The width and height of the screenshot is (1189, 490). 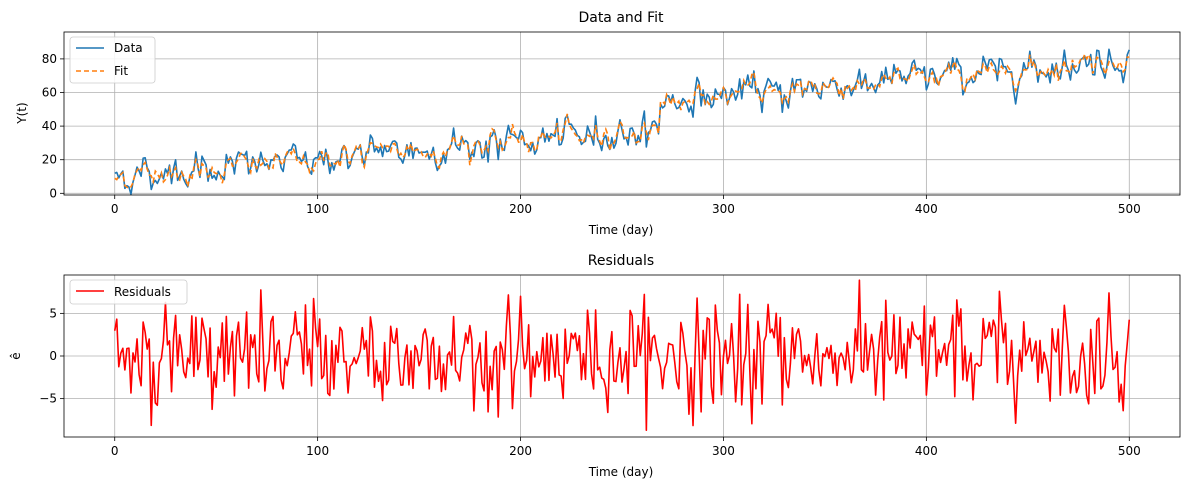 I want to click on legend-box, so click(x=128, y=292).